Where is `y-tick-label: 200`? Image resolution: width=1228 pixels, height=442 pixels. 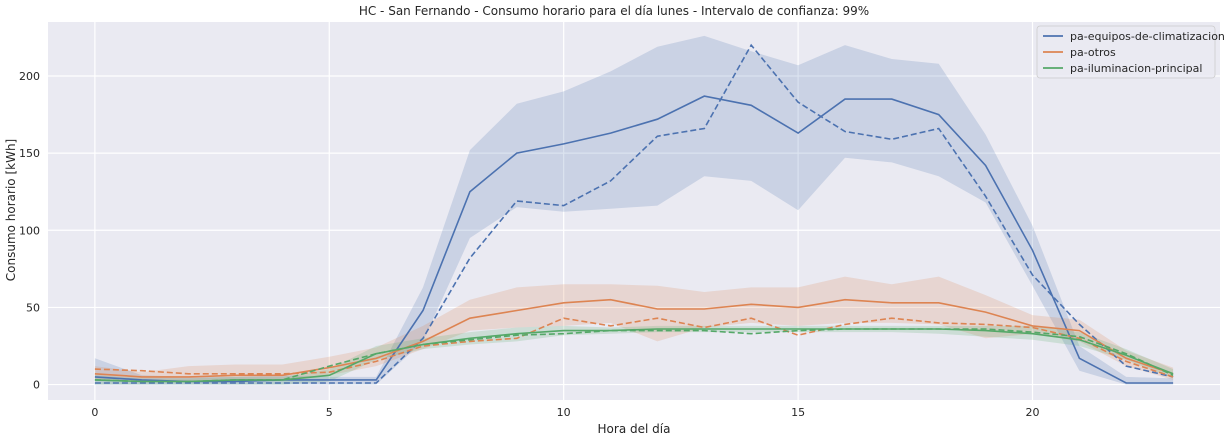 y-tick-label: 200 is located at coordinates (29, 76).